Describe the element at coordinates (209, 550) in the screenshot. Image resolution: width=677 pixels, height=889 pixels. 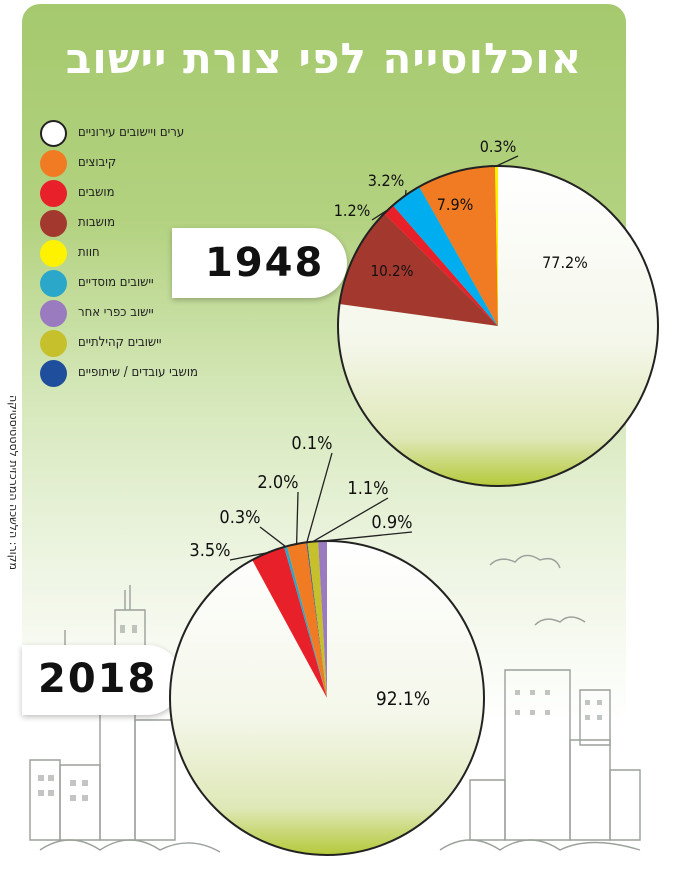
I see `pie-data-label: 3.5%` at that location.